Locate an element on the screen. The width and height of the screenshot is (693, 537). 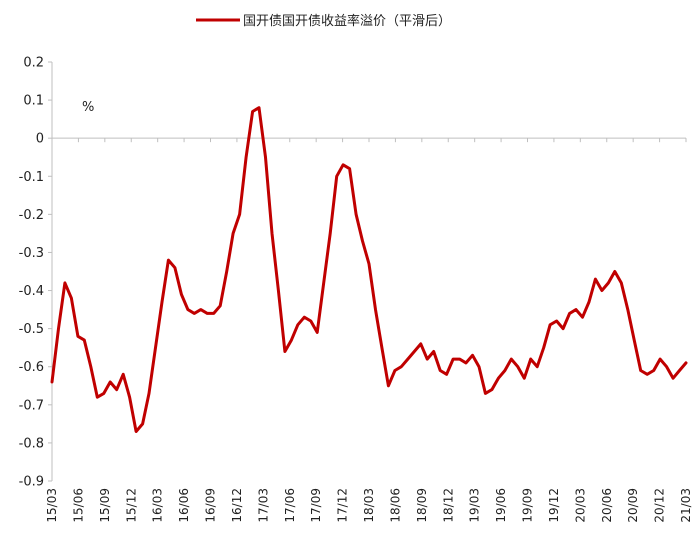
x-tick-label: 15/03 is located at coordinates (52, 505).